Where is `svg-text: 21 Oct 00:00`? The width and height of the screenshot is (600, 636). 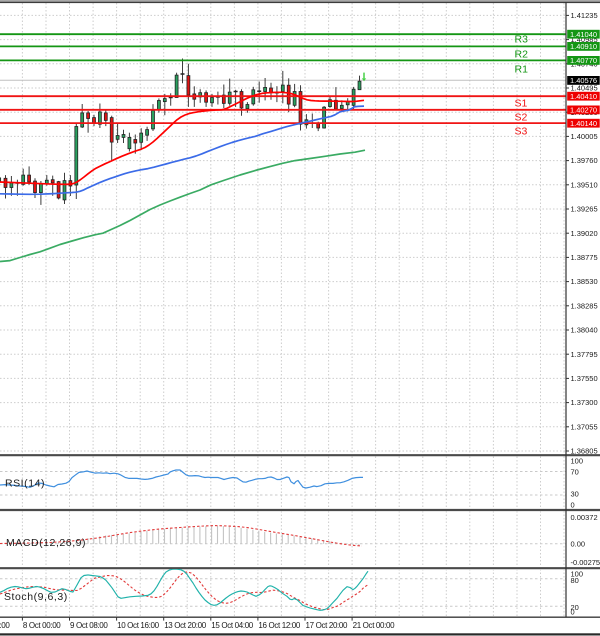
svg-text: 21 Oct 00:00 is located at coordinates (374, 625).